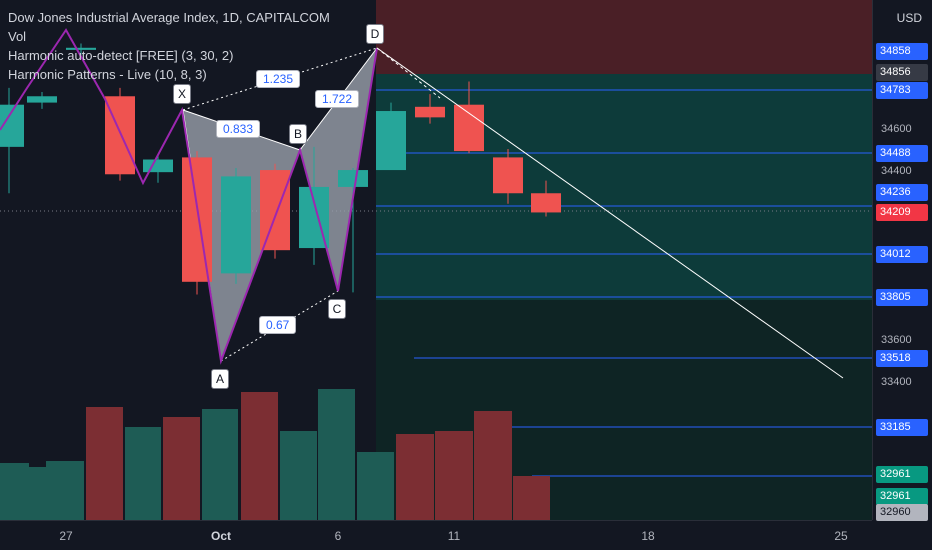  Describe the element at coordinates (841, 536) in the screenshot. I see `time-tick-label: 25` at that location.